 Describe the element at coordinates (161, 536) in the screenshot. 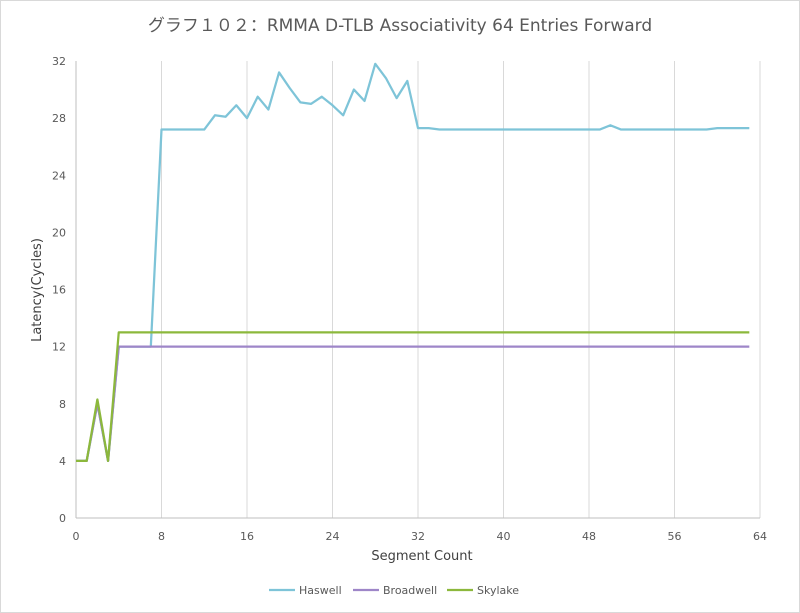

I see `x-tick-8: 8` at that location.